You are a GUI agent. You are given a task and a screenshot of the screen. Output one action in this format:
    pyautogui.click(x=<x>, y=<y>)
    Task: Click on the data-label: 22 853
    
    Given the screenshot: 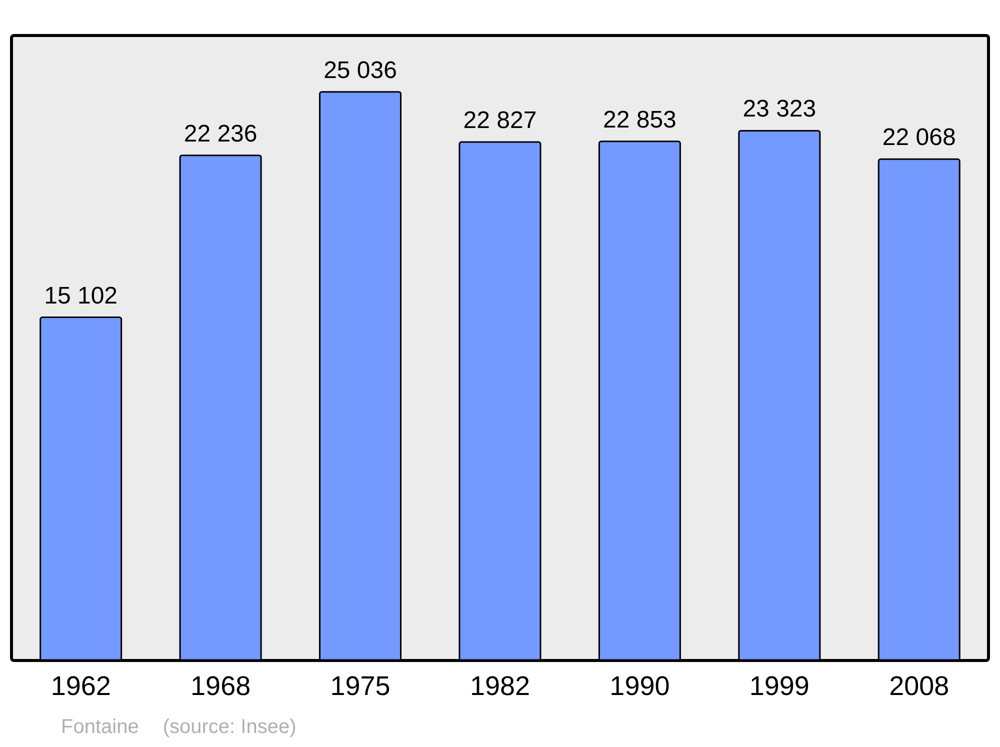 What is the action you would take?
    pyautogui.click(x=639, y=120)
    